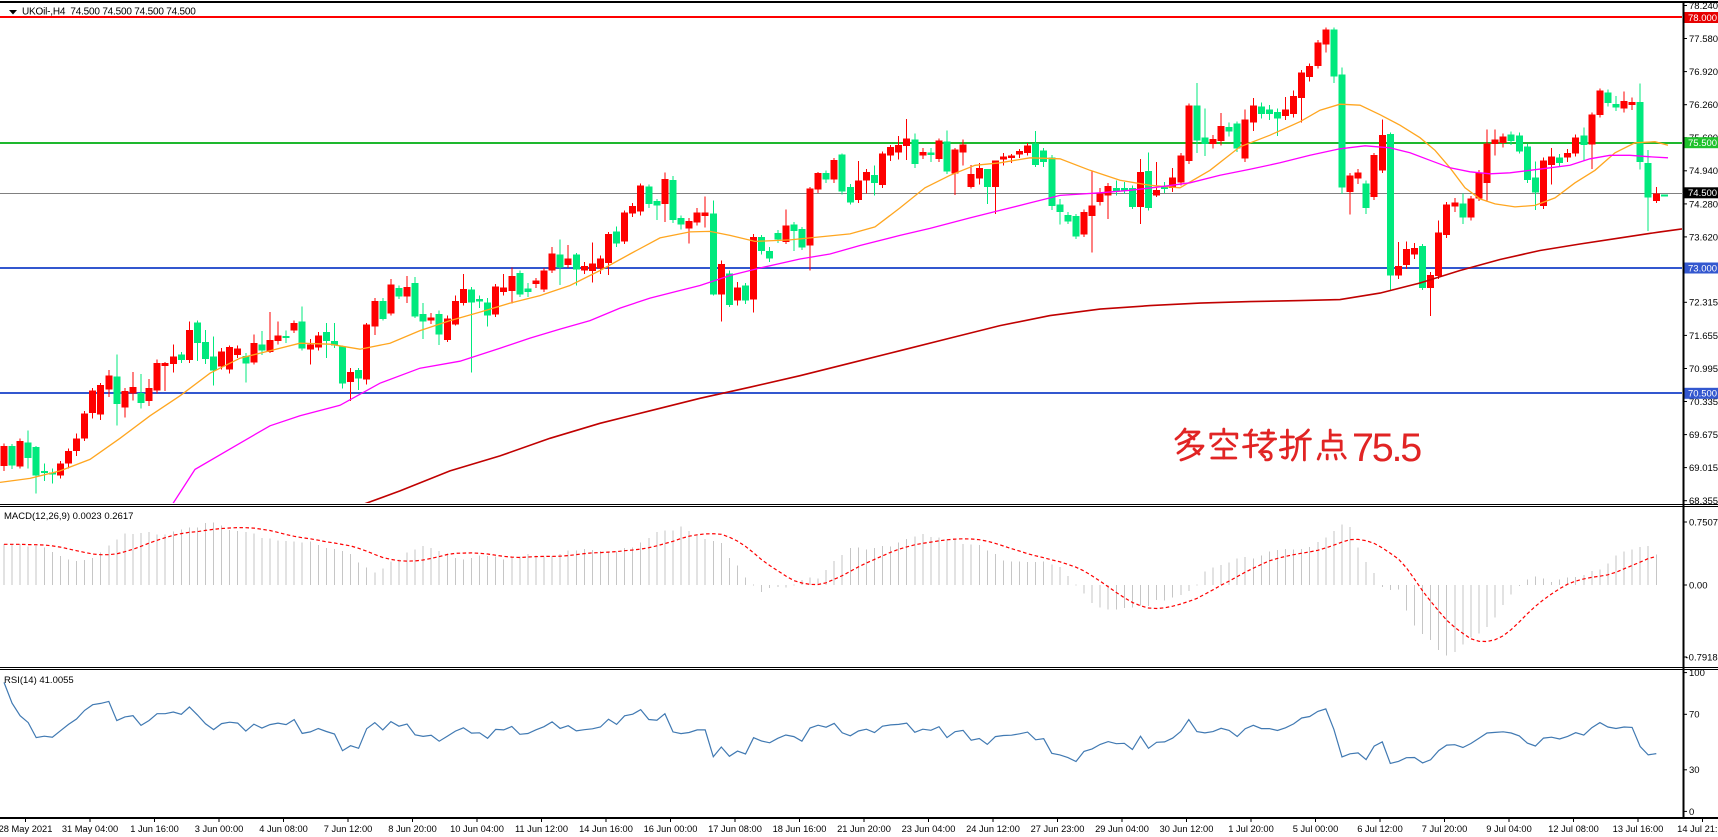 The height and width of the screenshot is (837, 1718). Describe the element at coordinates (1702, 143) in the screenshot. I see `svg-text: 75.500` at that location.